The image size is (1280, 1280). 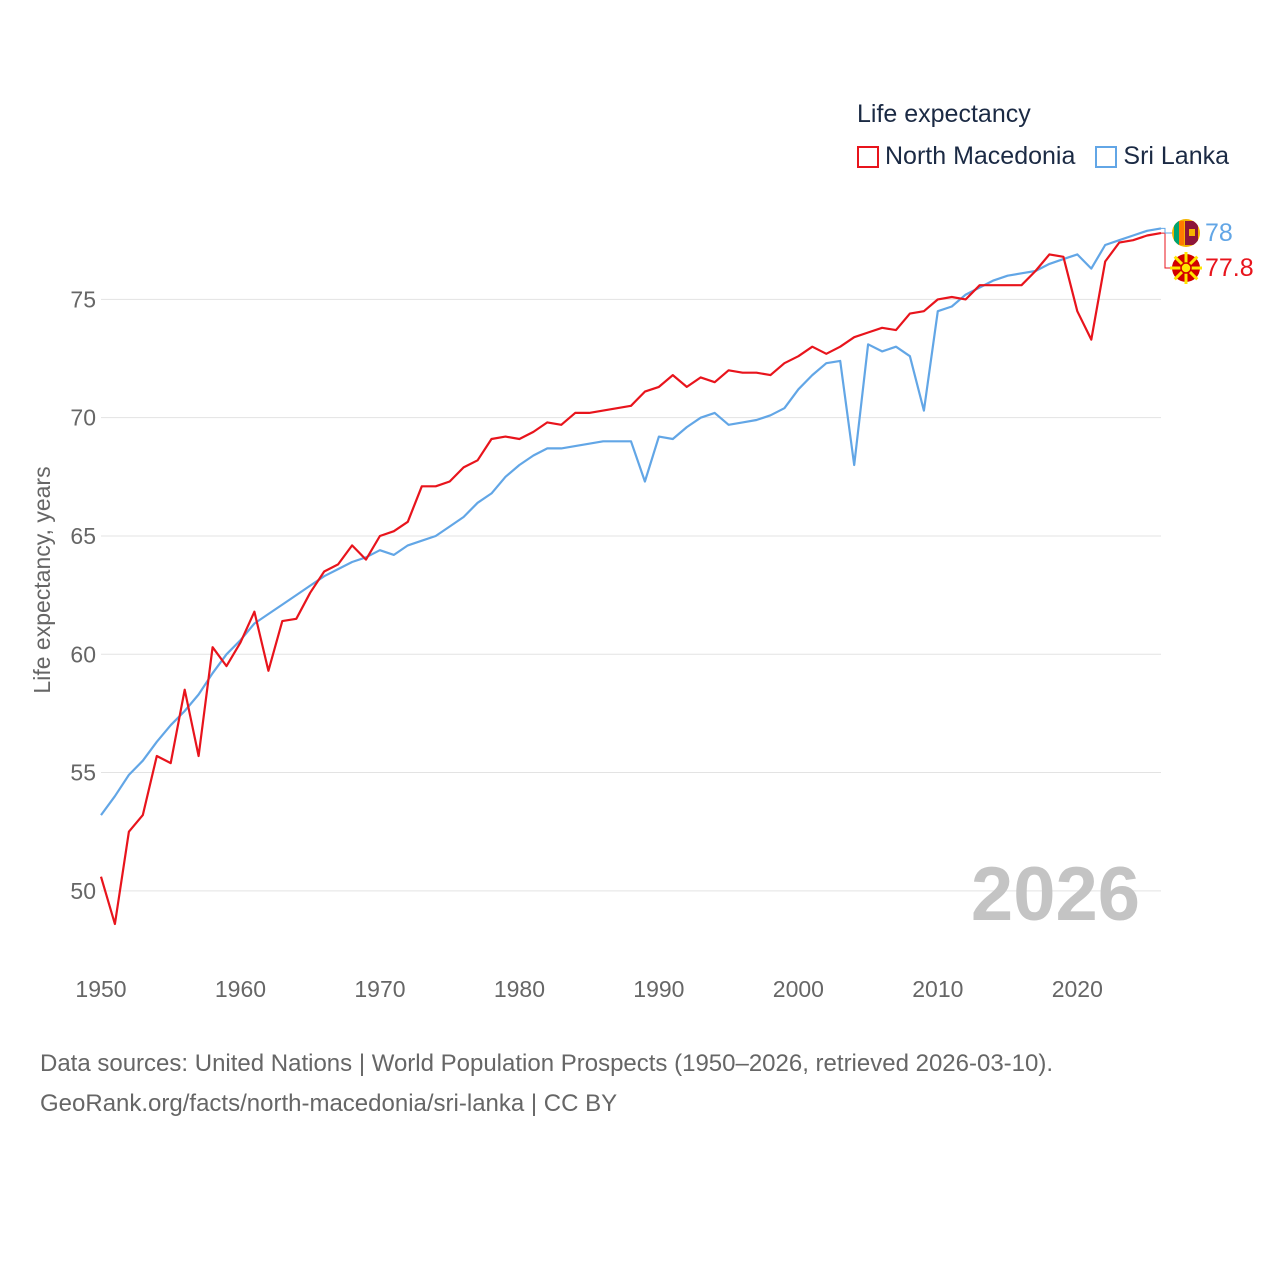 I want to click on legend-swatch-sri-lanka, so click(x=1106, y=156).